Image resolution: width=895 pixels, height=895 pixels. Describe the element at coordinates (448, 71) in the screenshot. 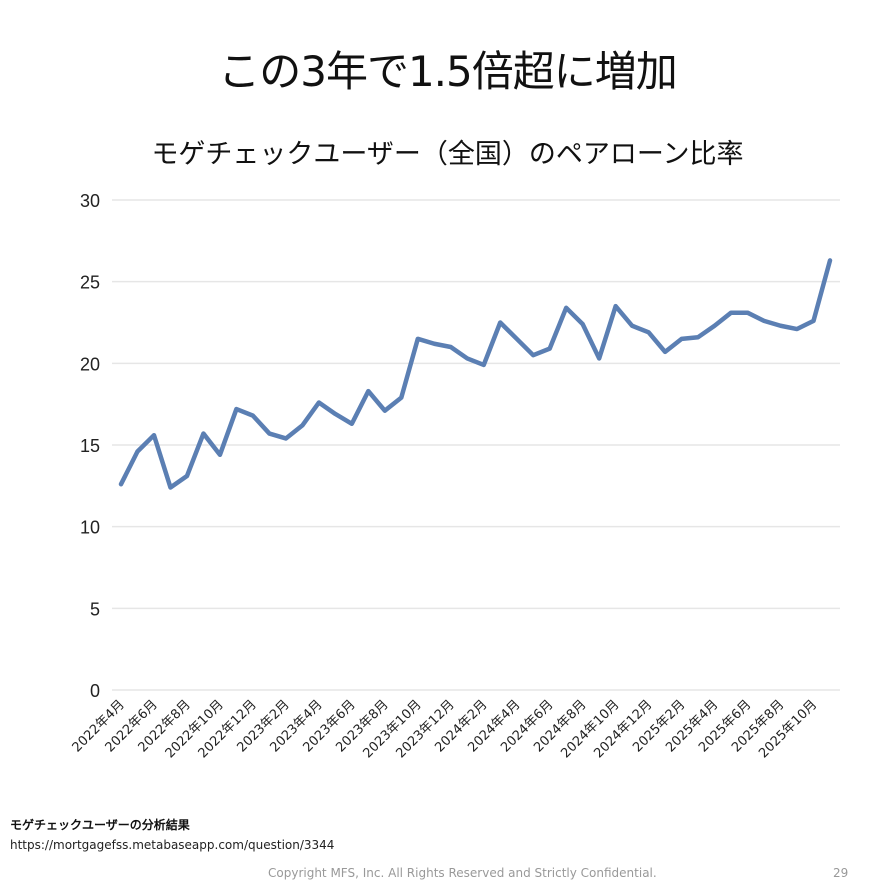

I see `slide-title: この3年で1.5倍超に増加` at that location.